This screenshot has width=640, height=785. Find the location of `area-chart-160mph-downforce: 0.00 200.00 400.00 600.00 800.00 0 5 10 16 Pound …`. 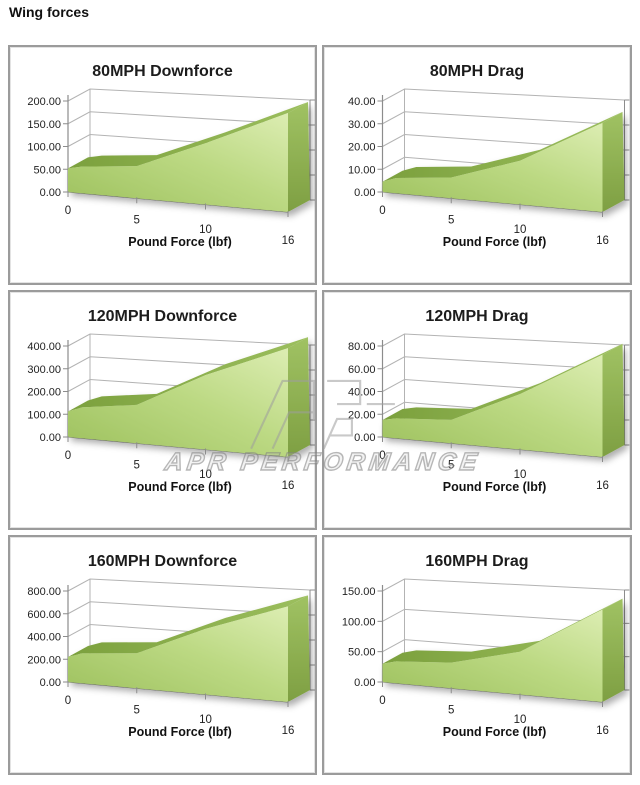

area-chart-160mph-downforce: 0.00 200.00 400.00 600.00 800.00 0 5 10 16 Pound … is located at coordinates (171, 658).